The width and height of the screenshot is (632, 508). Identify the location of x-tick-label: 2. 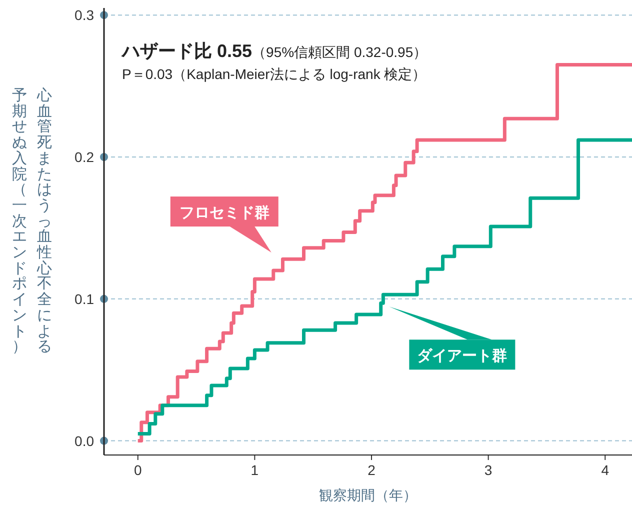
(372, 470).